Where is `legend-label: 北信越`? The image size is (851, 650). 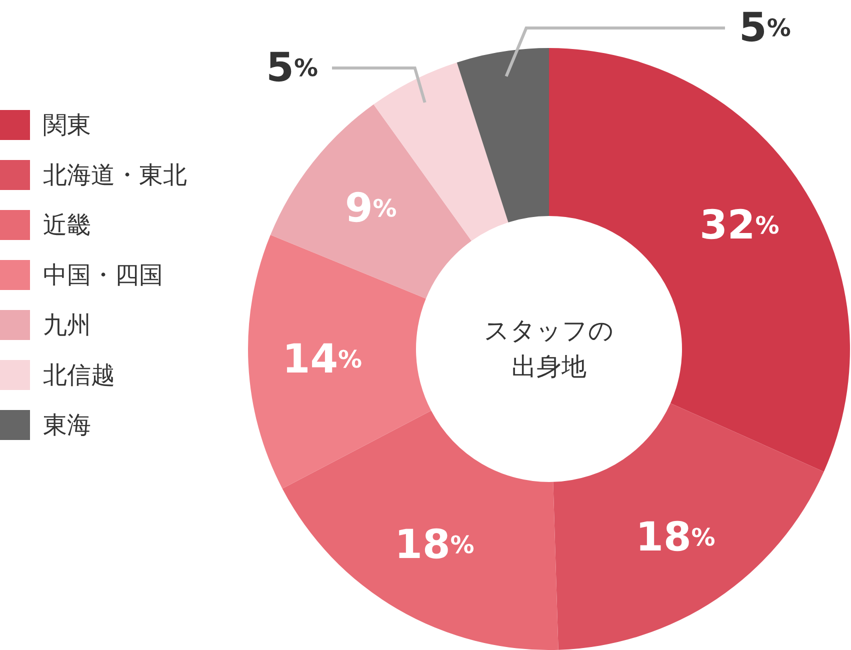 legend-label: 北信越 is located at coordinates (79, 375).